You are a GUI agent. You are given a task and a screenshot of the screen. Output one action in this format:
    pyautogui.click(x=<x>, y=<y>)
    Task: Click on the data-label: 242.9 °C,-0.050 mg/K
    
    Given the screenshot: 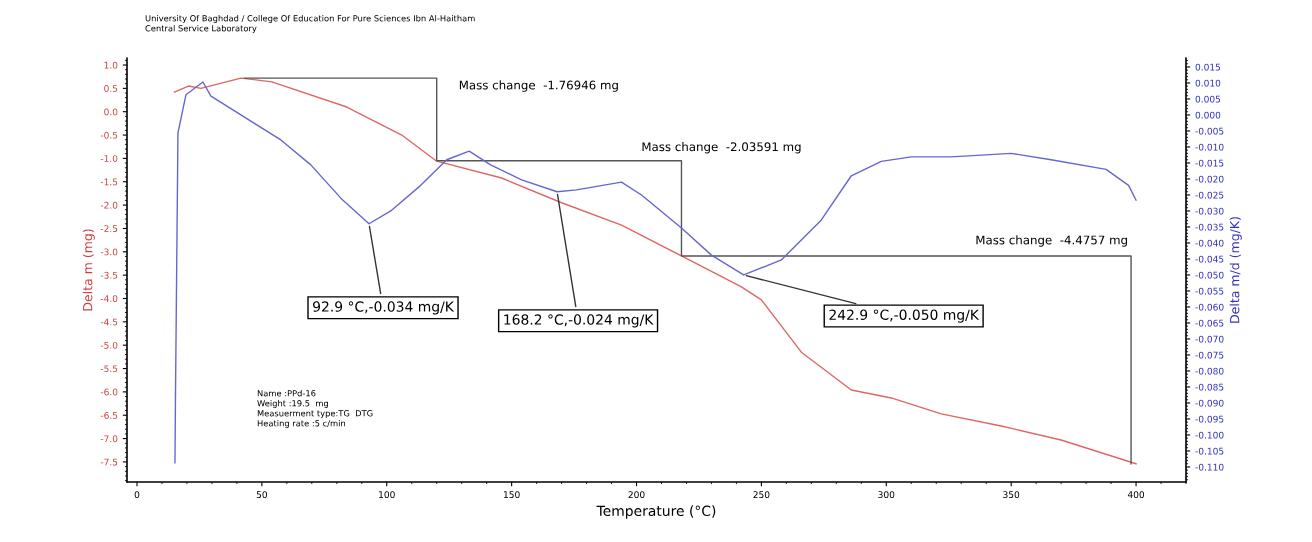 What is the action you would take?
    pyautogui.click(x=904, y=316)
    